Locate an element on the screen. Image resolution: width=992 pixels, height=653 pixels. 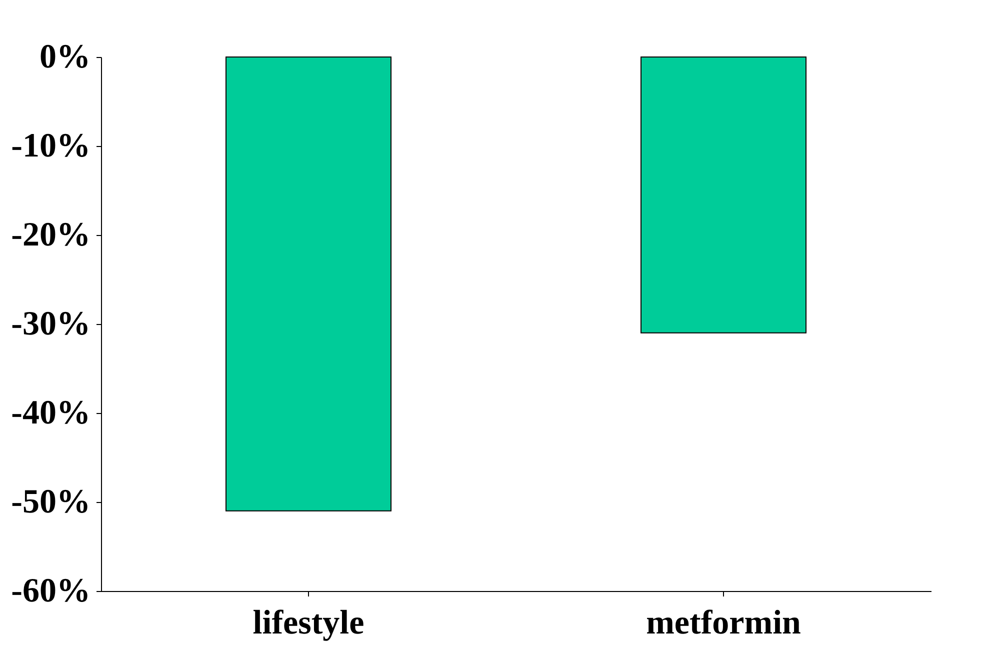
y-tick-label: -50% is located at coordinates (50, 502).